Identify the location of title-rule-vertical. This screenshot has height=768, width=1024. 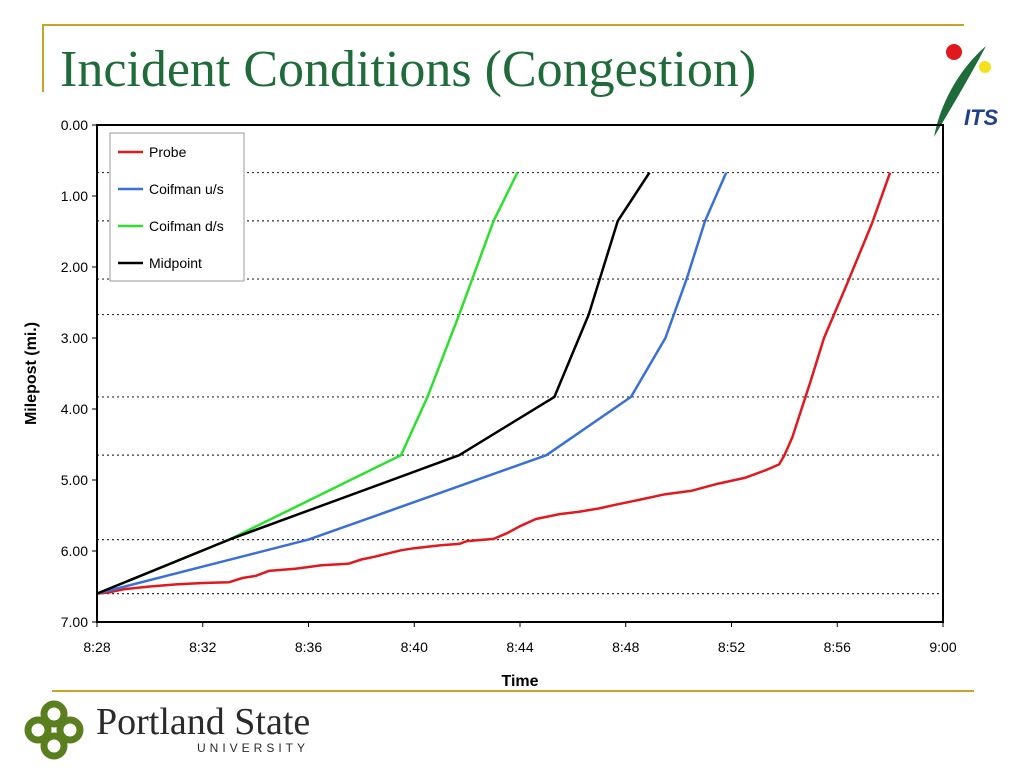
(43, 58).